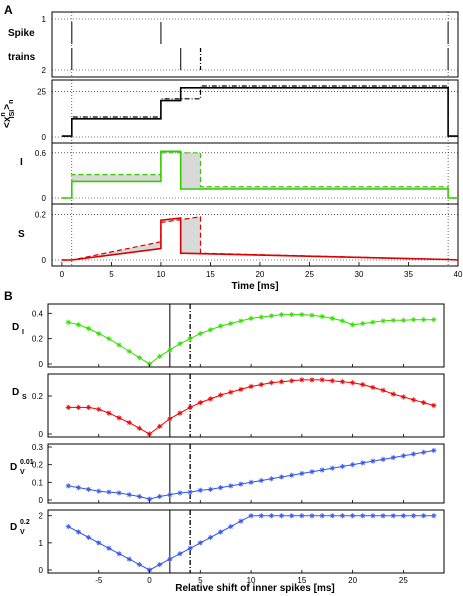  What do you see at coordinates (21, 234) in the screenshot?
I see `S-ylabel: S` at bounding box center [21, 234].